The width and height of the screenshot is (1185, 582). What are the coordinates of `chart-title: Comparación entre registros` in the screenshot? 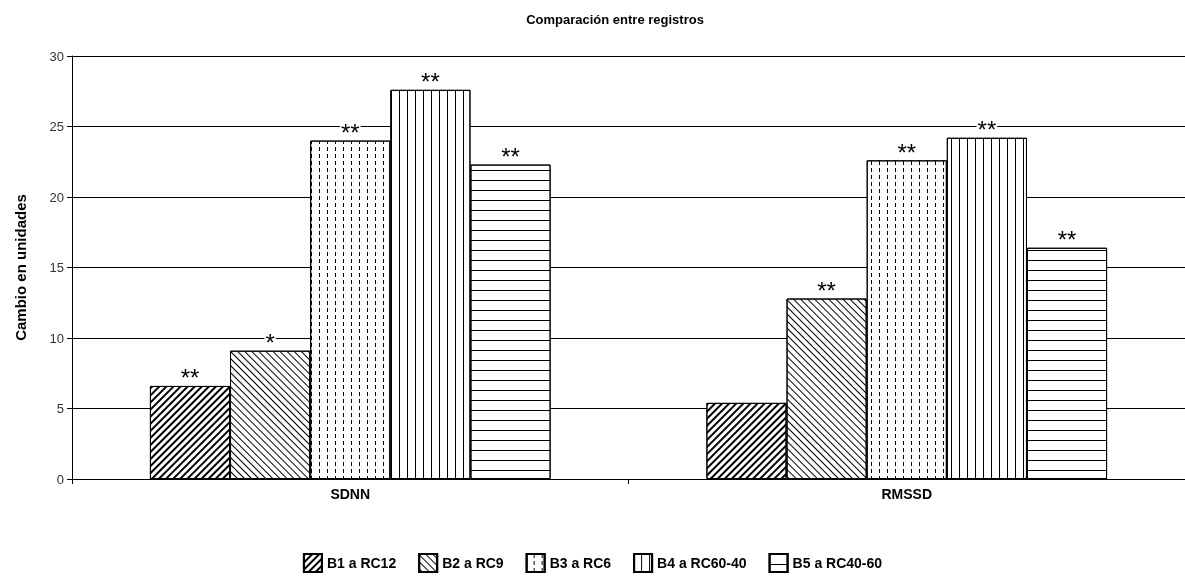 It's located at (615, 19).